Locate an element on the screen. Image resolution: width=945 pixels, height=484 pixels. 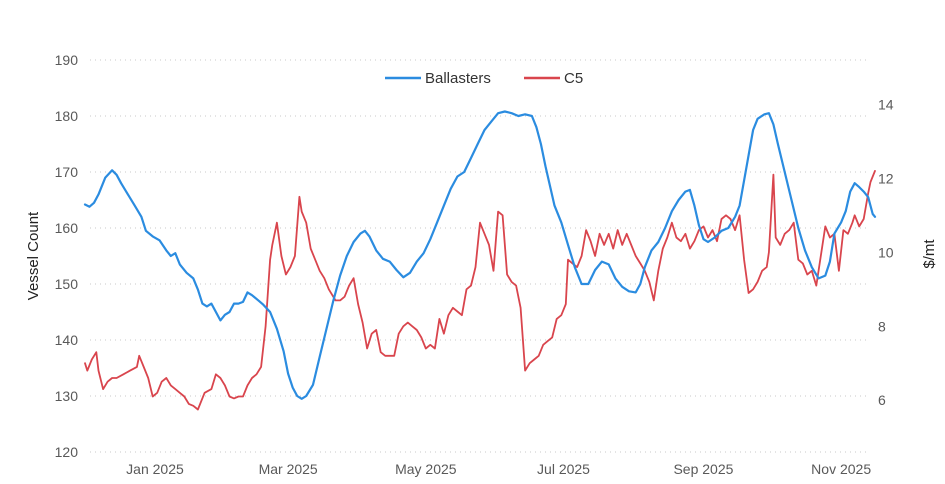
left-axis-ticks: 120 130 140 150 160 170 180 190 is located at coordinates (67, 256).